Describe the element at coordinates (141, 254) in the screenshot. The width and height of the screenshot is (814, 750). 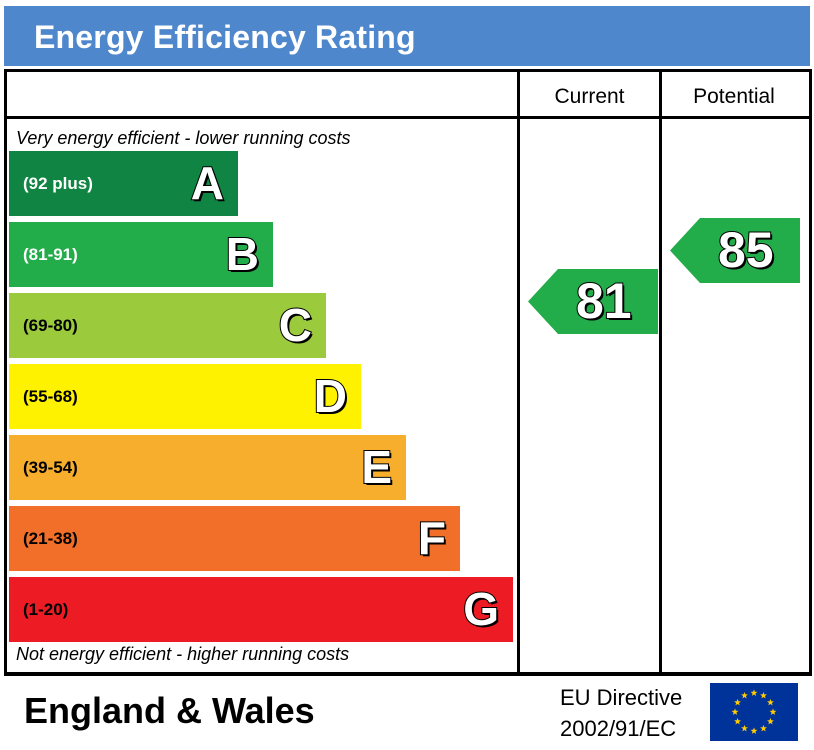
I see `band-b: (81-91) B` at that location.